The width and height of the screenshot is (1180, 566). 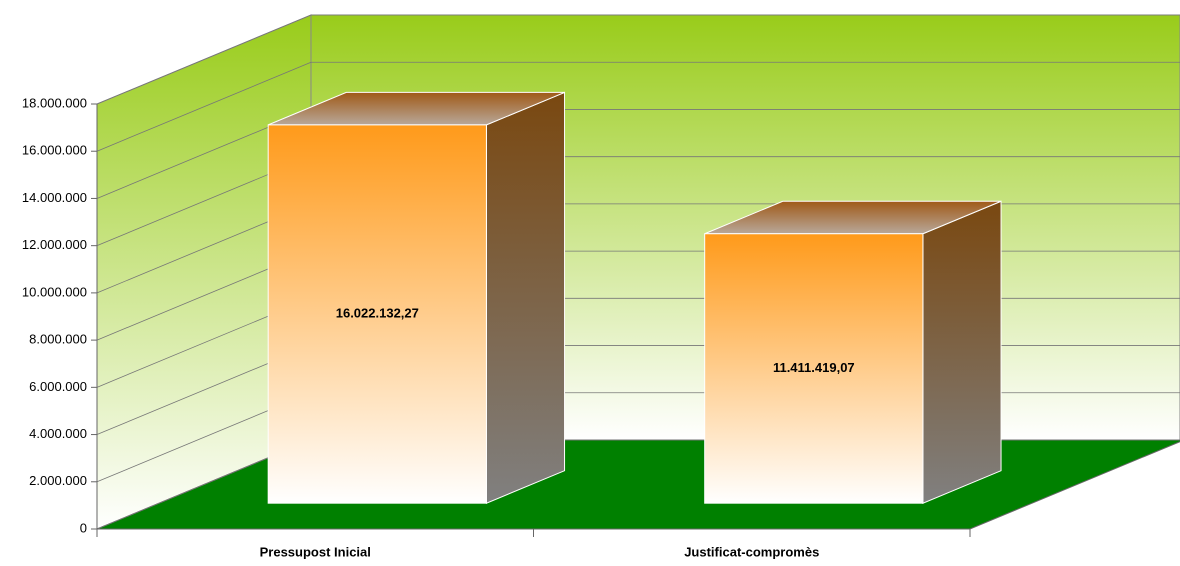 I want to click on y-tick-label: 14.000.000, so click(x=54, y=197).